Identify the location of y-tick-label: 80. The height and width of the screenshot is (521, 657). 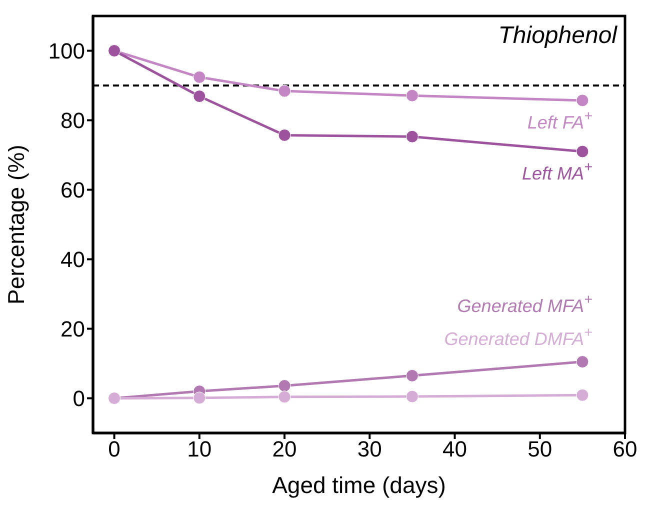
(72, 121).